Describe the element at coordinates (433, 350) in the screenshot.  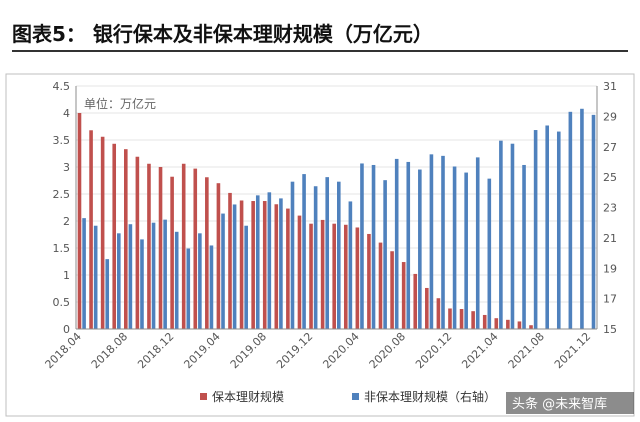
I see `x-tick-label: 2020.12` at that location.